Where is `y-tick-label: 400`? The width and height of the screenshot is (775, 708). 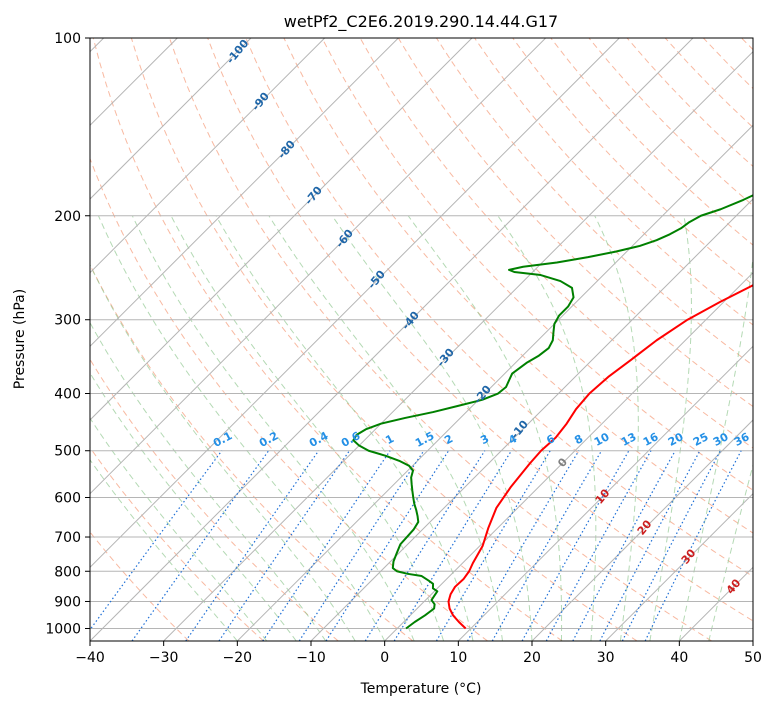 y-tick-label: 400 is located at coordinates (67, 395).